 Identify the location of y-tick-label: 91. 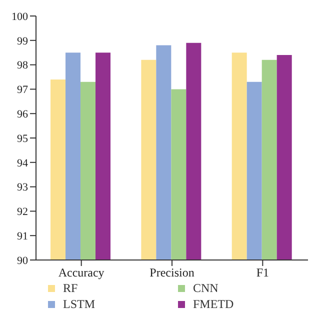
(22, 236).